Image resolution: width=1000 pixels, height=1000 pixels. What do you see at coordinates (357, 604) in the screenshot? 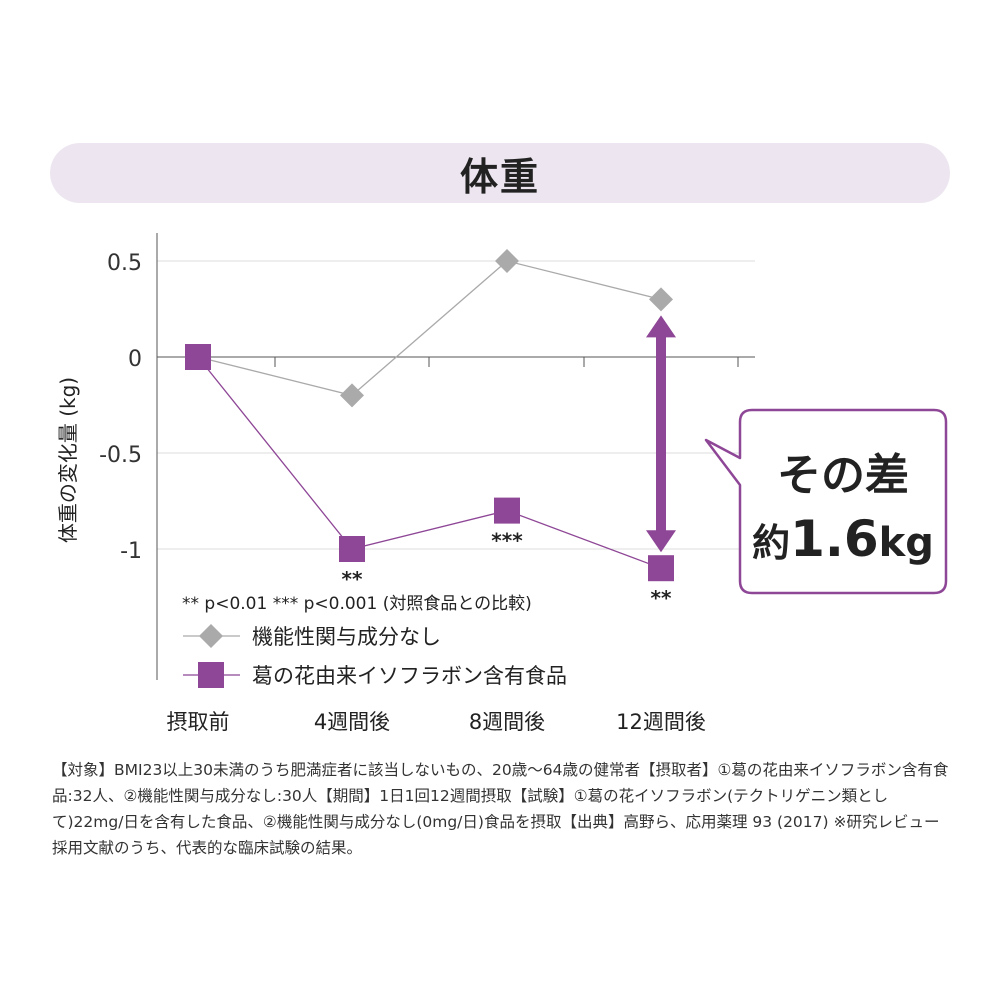
I see `significance-note: ** p<0.01 *** p<0.001 (対照食品との比較)` at bounding box center [357, 604].